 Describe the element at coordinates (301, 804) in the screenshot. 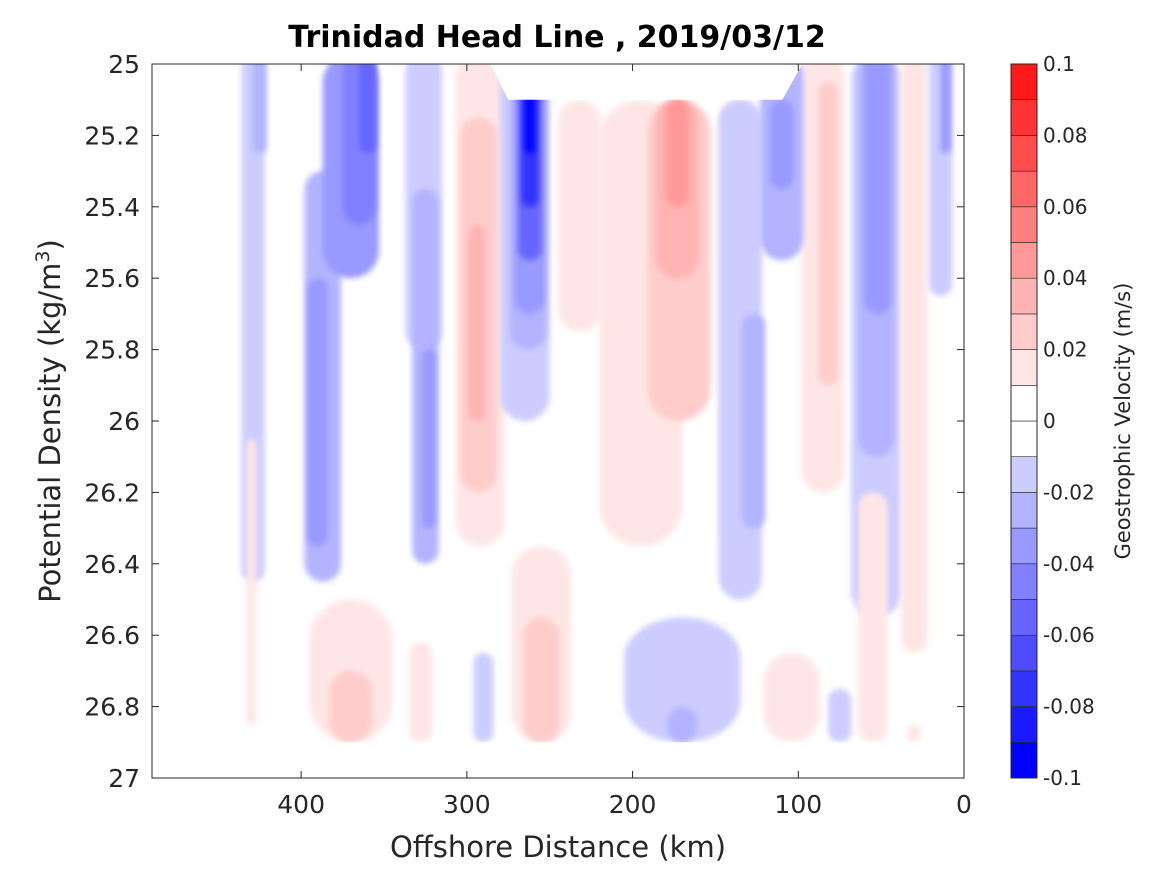

I see `x-tick-label: 400` at that location.